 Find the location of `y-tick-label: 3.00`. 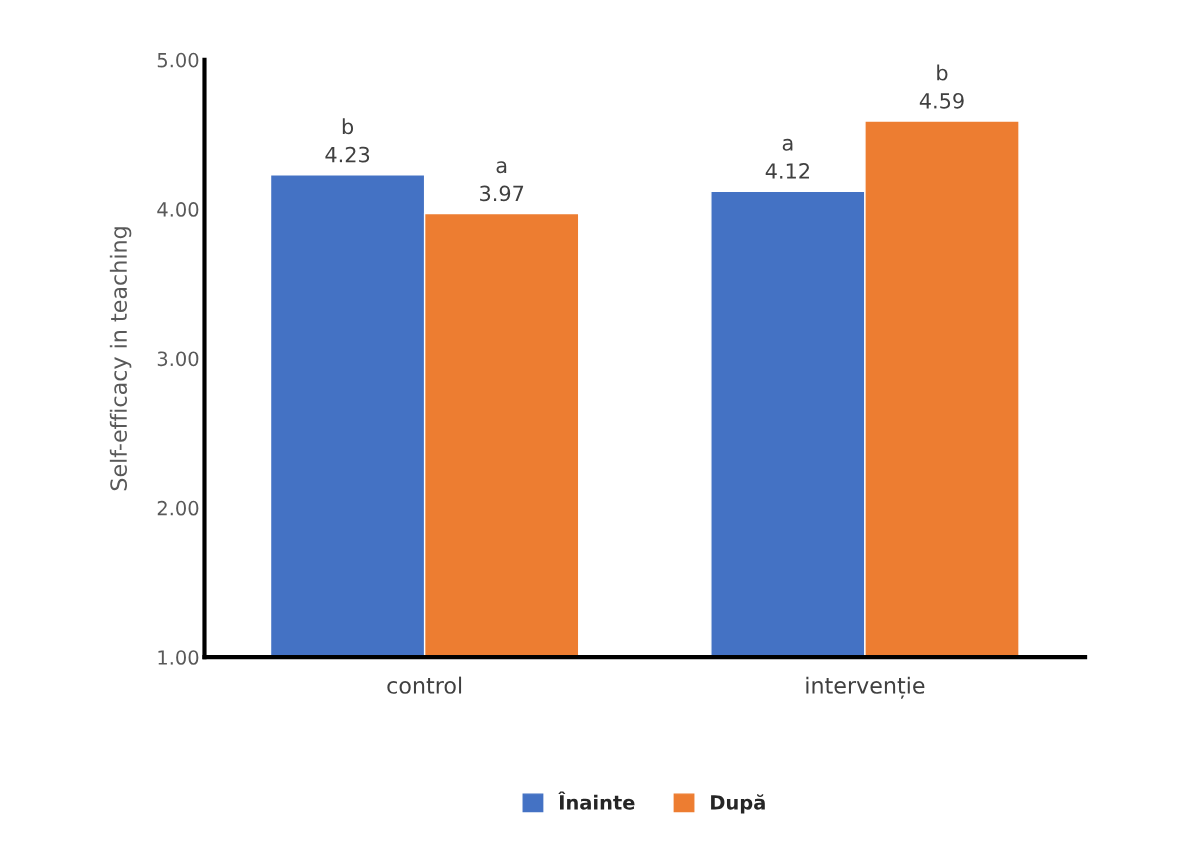

y-tick-label: 3.00 is located at coordinates (178, 359).